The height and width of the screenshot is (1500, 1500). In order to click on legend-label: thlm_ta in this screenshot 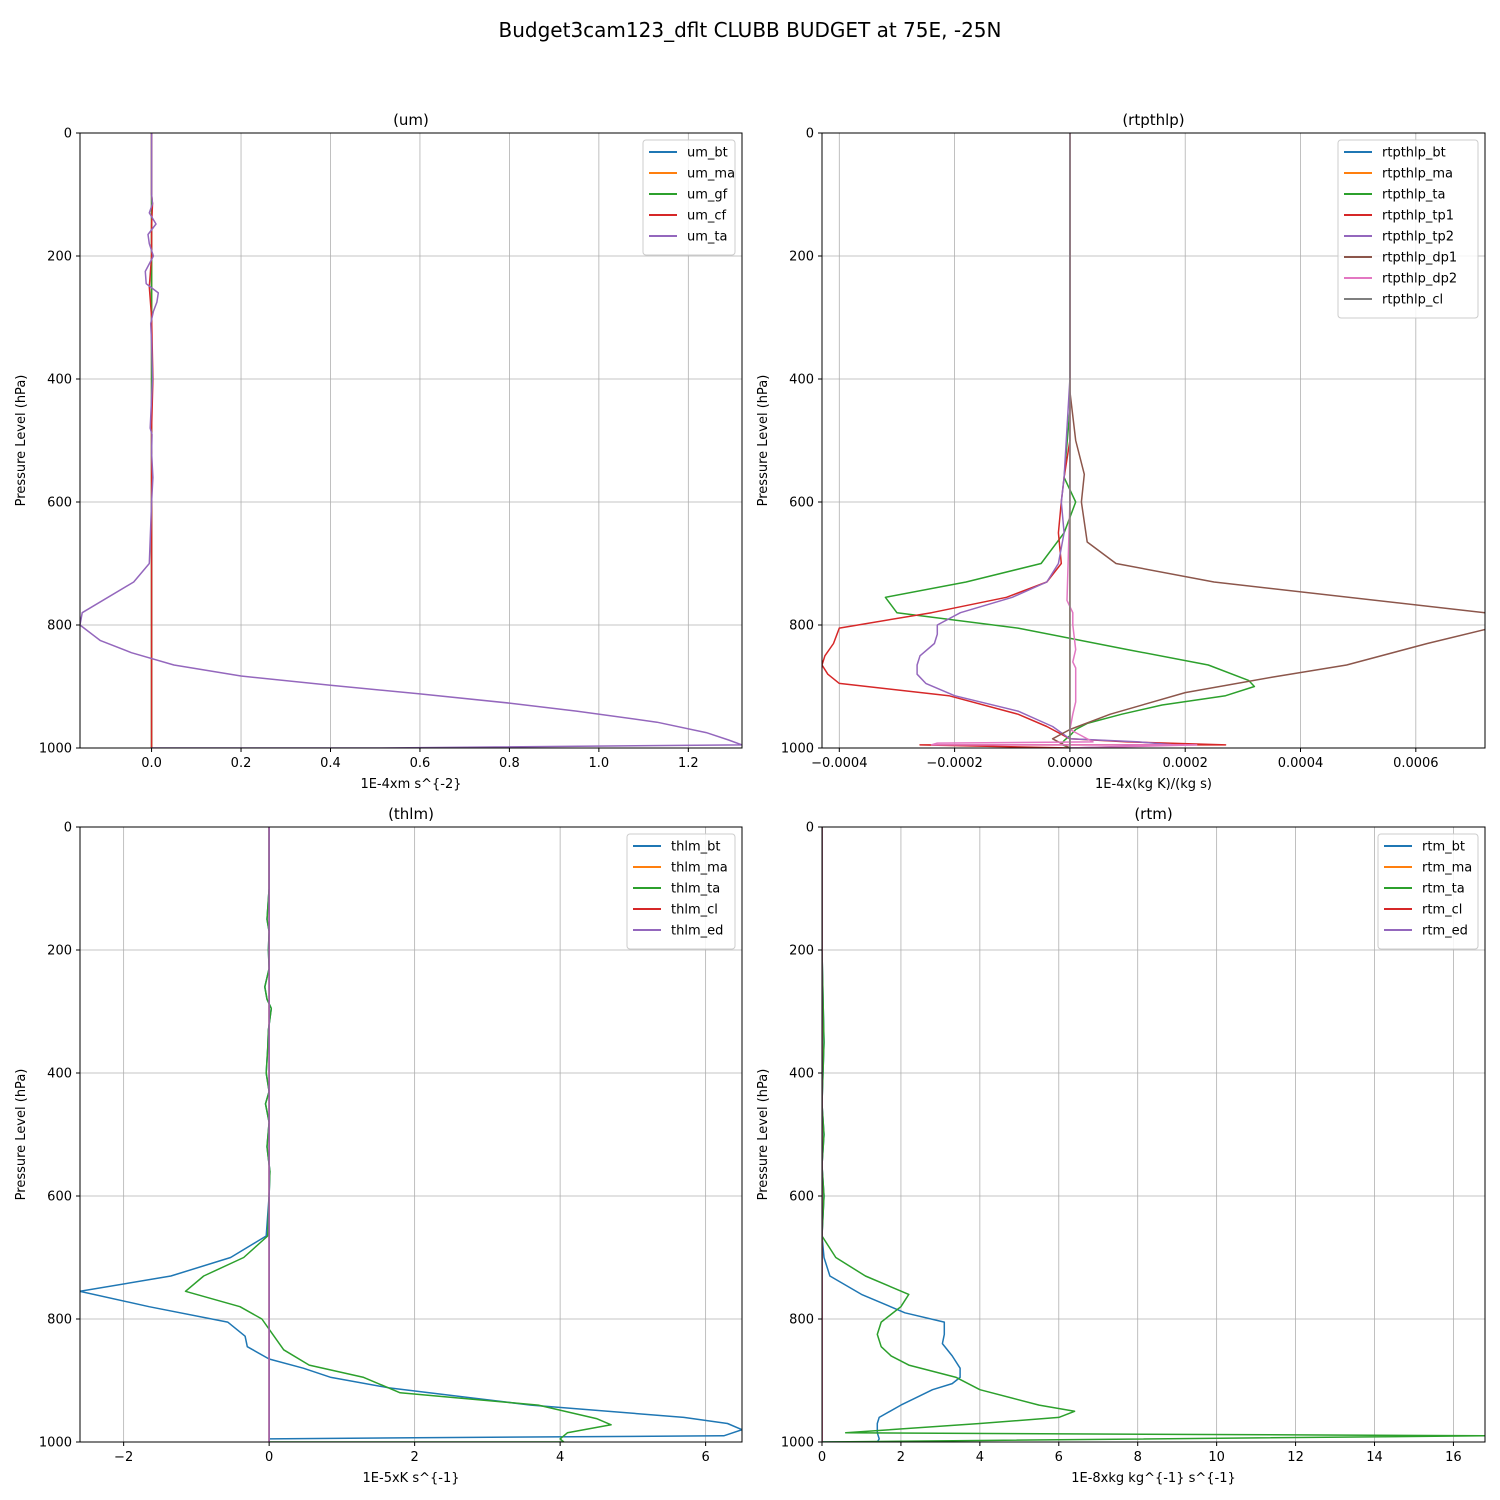, I will do `click(695, 889)`.